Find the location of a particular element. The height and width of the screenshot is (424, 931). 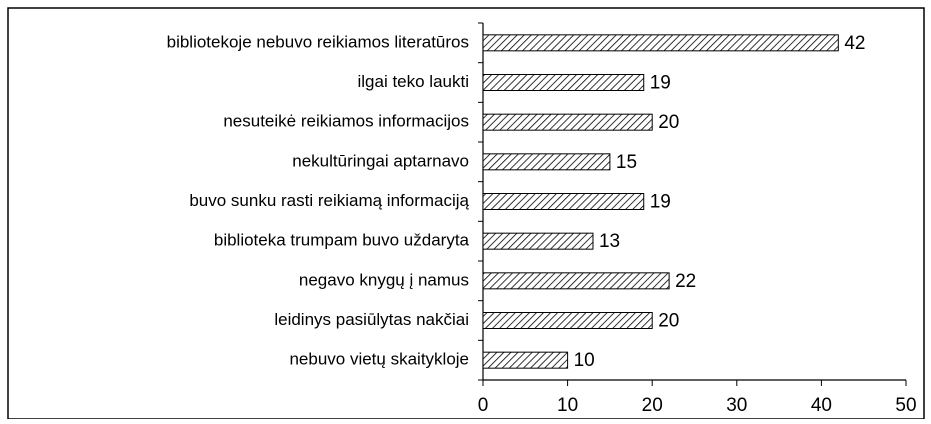

x-tick-label: 20 is located at coordinates (652, 405).